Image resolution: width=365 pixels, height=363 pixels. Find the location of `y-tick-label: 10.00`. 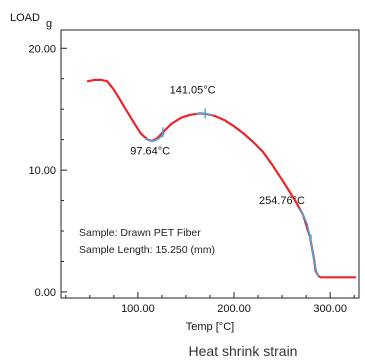

y-tick-label: 10.00 is located at coordinates (42, 171).